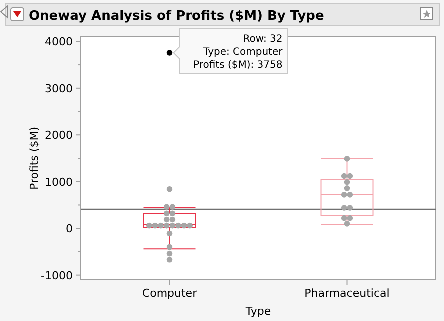 The image size is (444, 321). Describe the element at coordinates (59, 42) in the screenshot. I see `y-tick-label: 4000` at that location.